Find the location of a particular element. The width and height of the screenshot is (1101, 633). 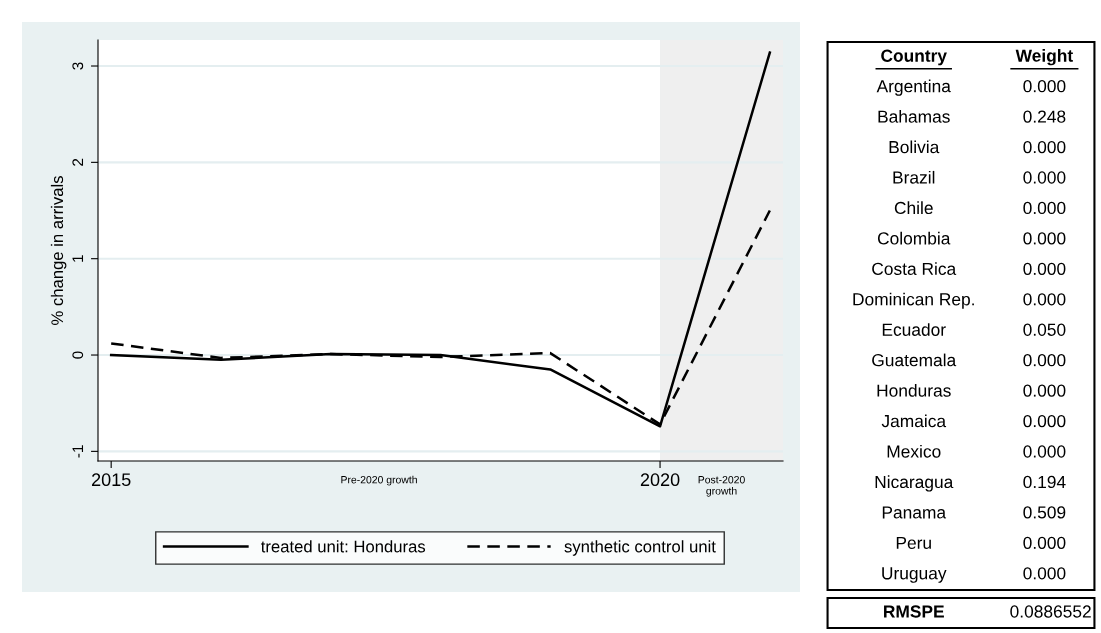

text: Weight is located at coordinates (1044, 57).